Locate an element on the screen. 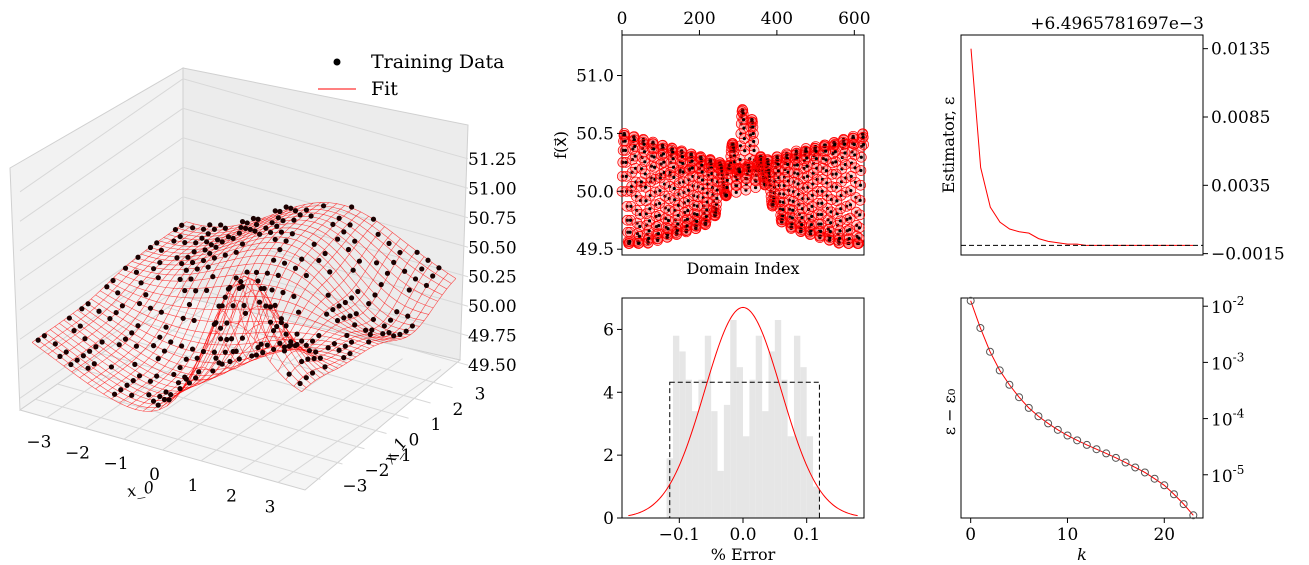 This screenshot has height=565, width=1309. x1-tick-label: −2 is located at coordinates (376, 471).